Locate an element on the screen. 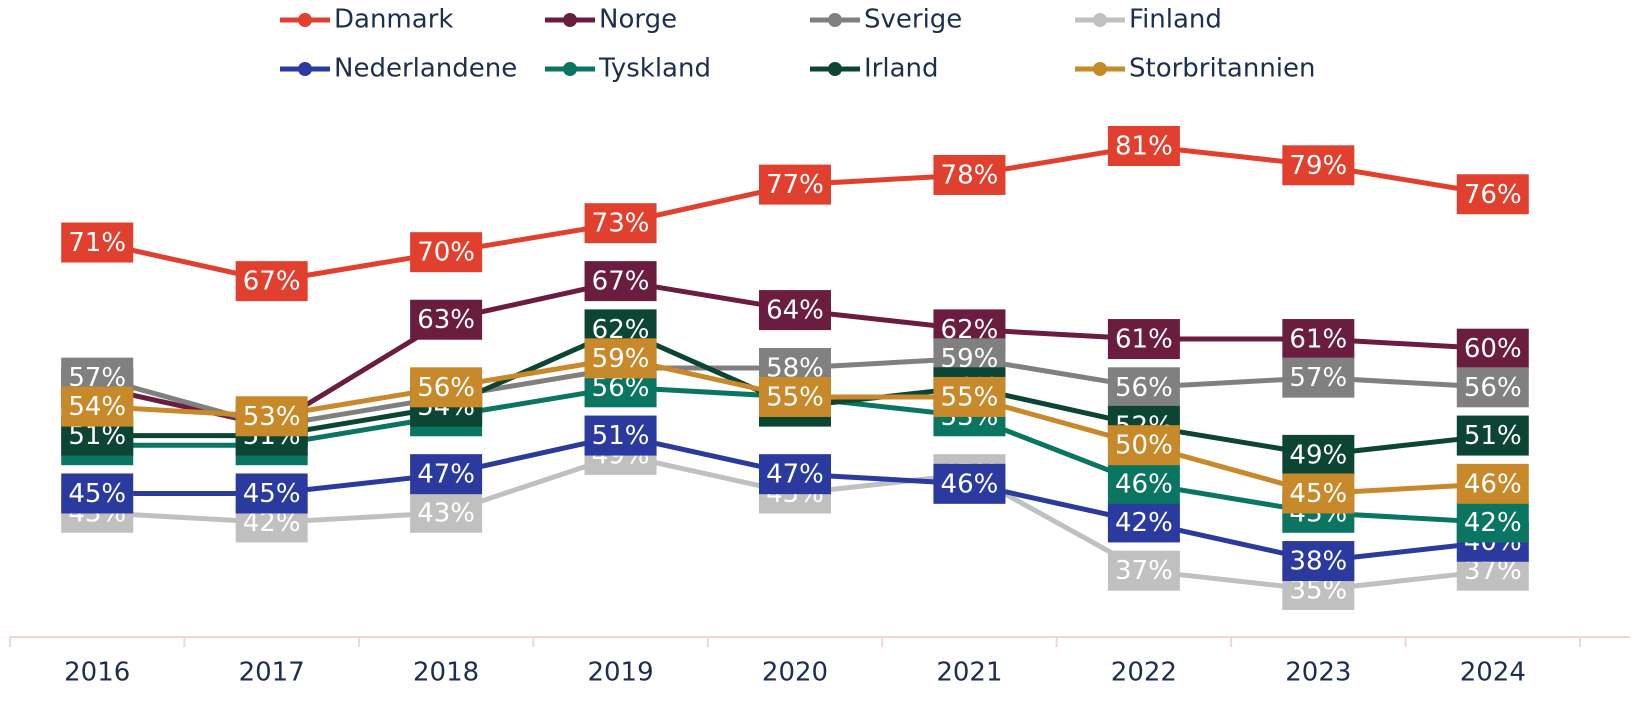 The image size is (1640, 719). data-label: 57% is located at coordinates (1318, 378).